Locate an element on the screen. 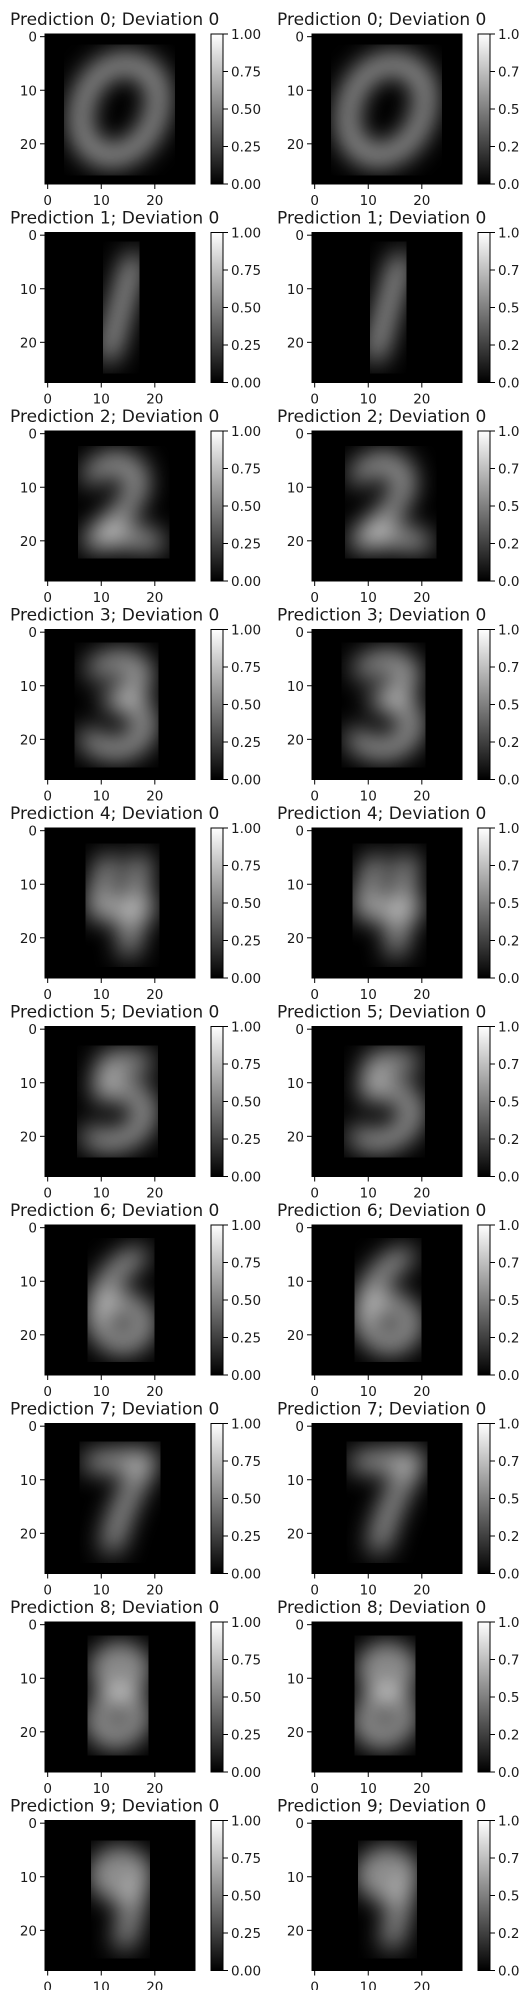  panel-title: Prediction 0; Deviation 0 is located at coordinates (114, 20).